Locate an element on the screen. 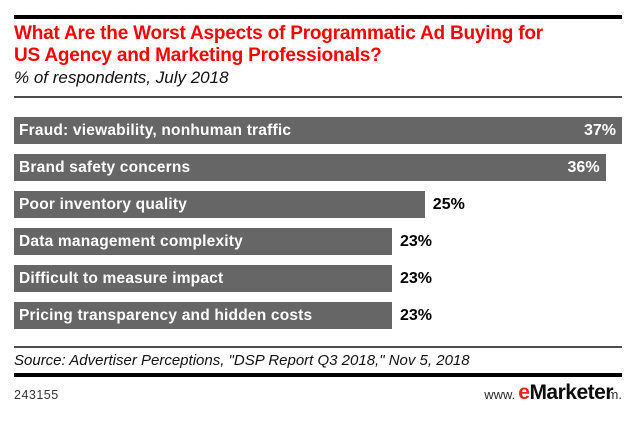  bar: Poor inventory quality is located at coordinates (219, 204).